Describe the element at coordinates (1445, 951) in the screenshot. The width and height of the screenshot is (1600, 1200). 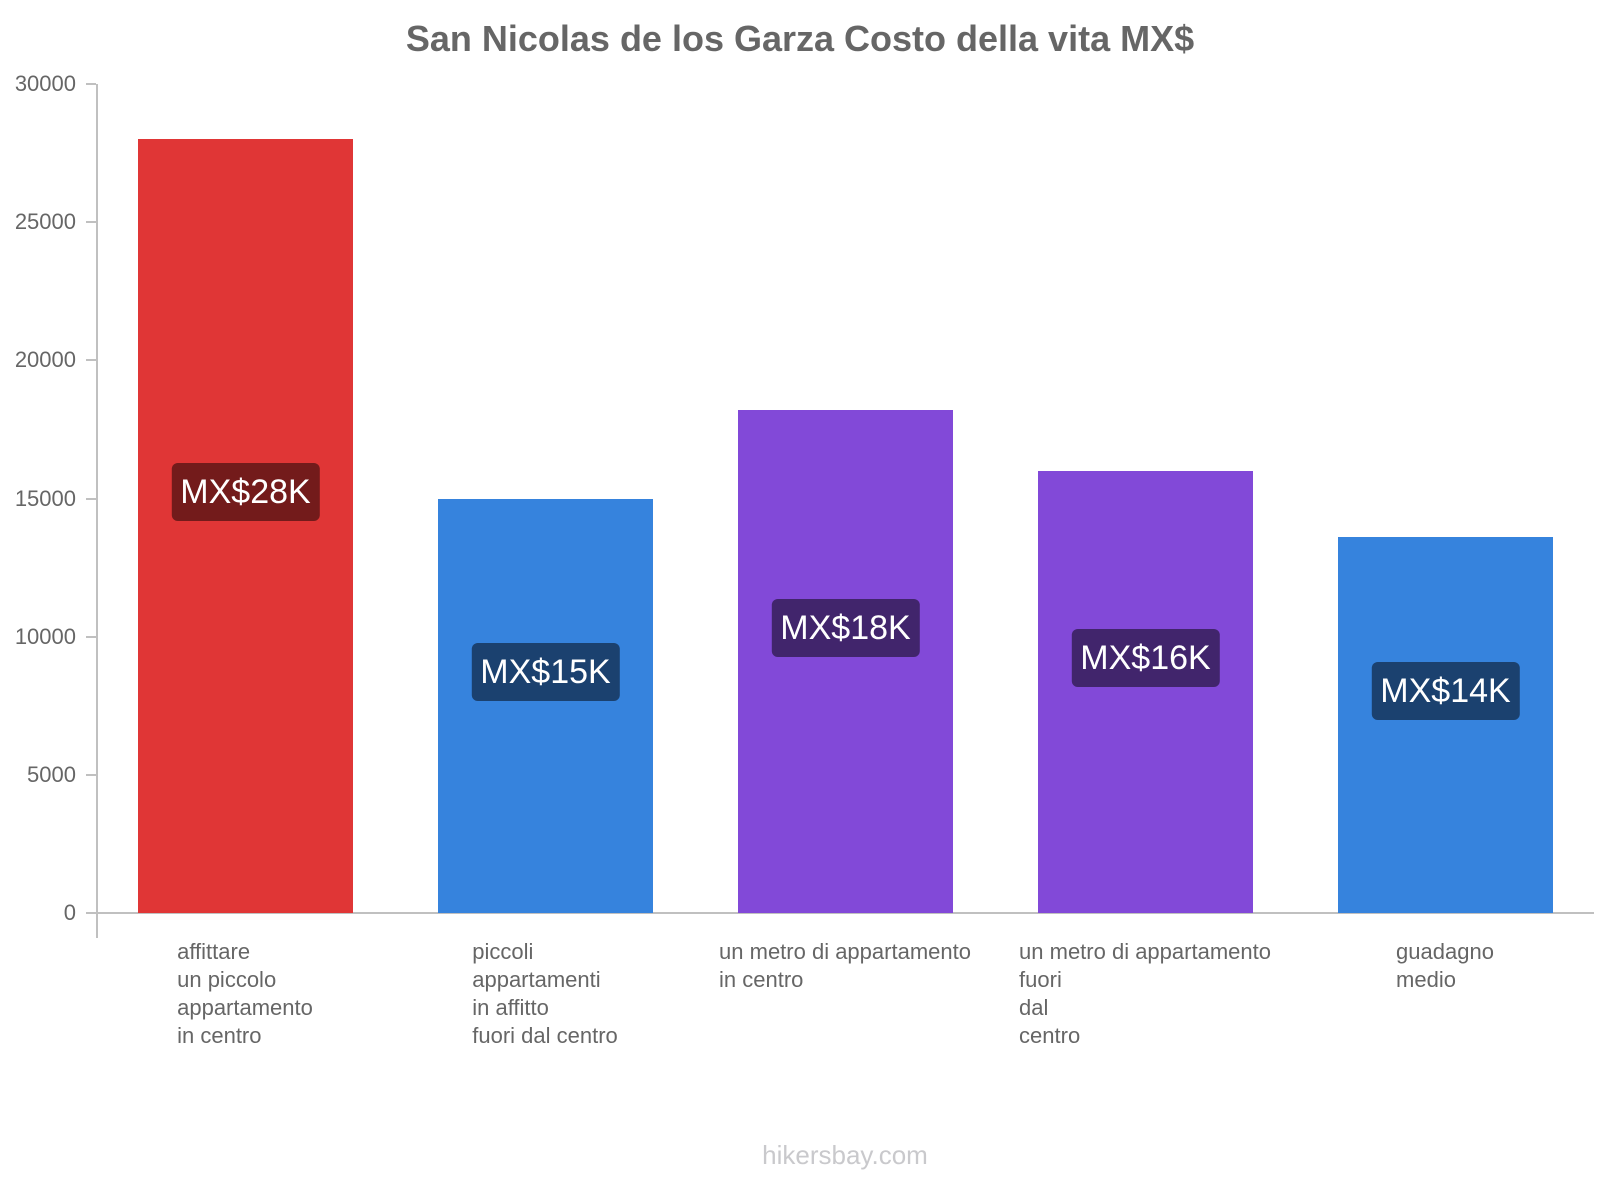
I see `x-tick-label-line: guadagno` at that location.